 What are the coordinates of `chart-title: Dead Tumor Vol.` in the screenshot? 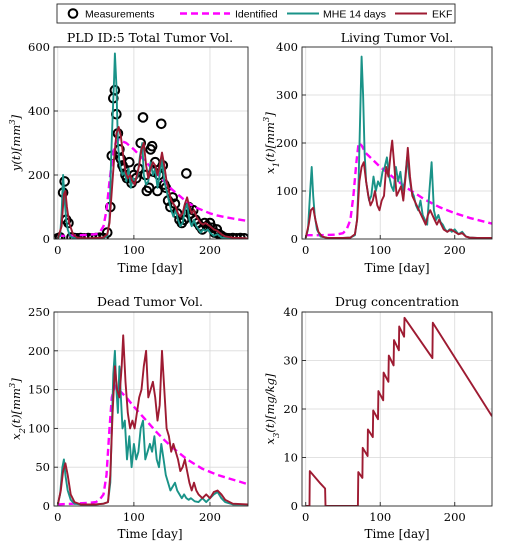 It's located at (150, 301).